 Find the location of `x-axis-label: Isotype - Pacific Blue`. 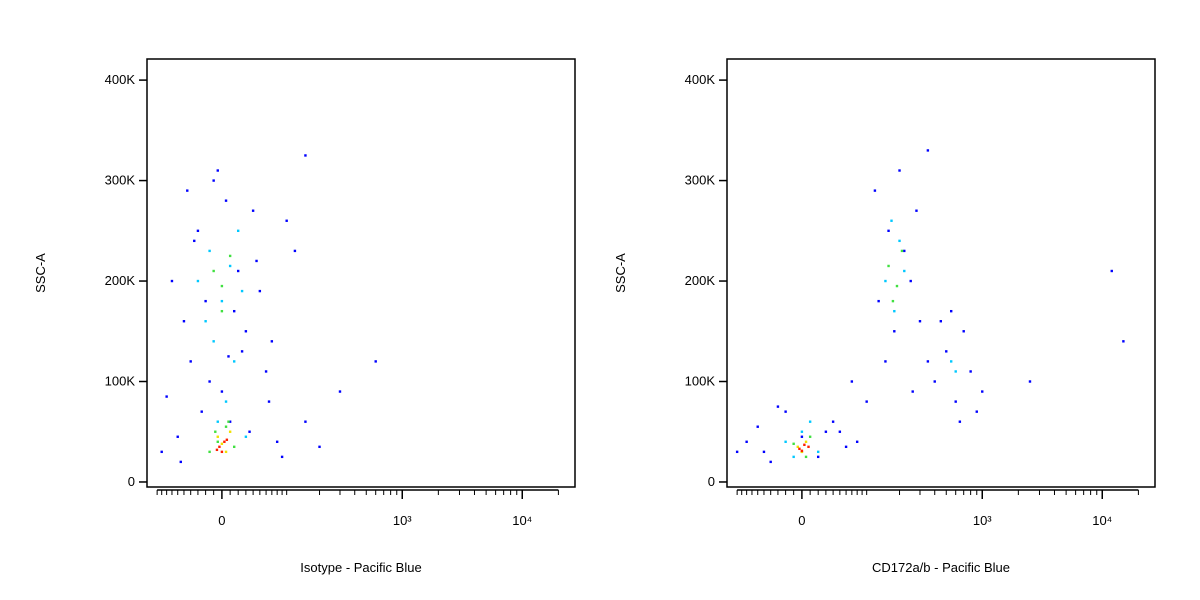

x-axis-label: Isotype - Pacific Blue is located at coordinates (360, 567).